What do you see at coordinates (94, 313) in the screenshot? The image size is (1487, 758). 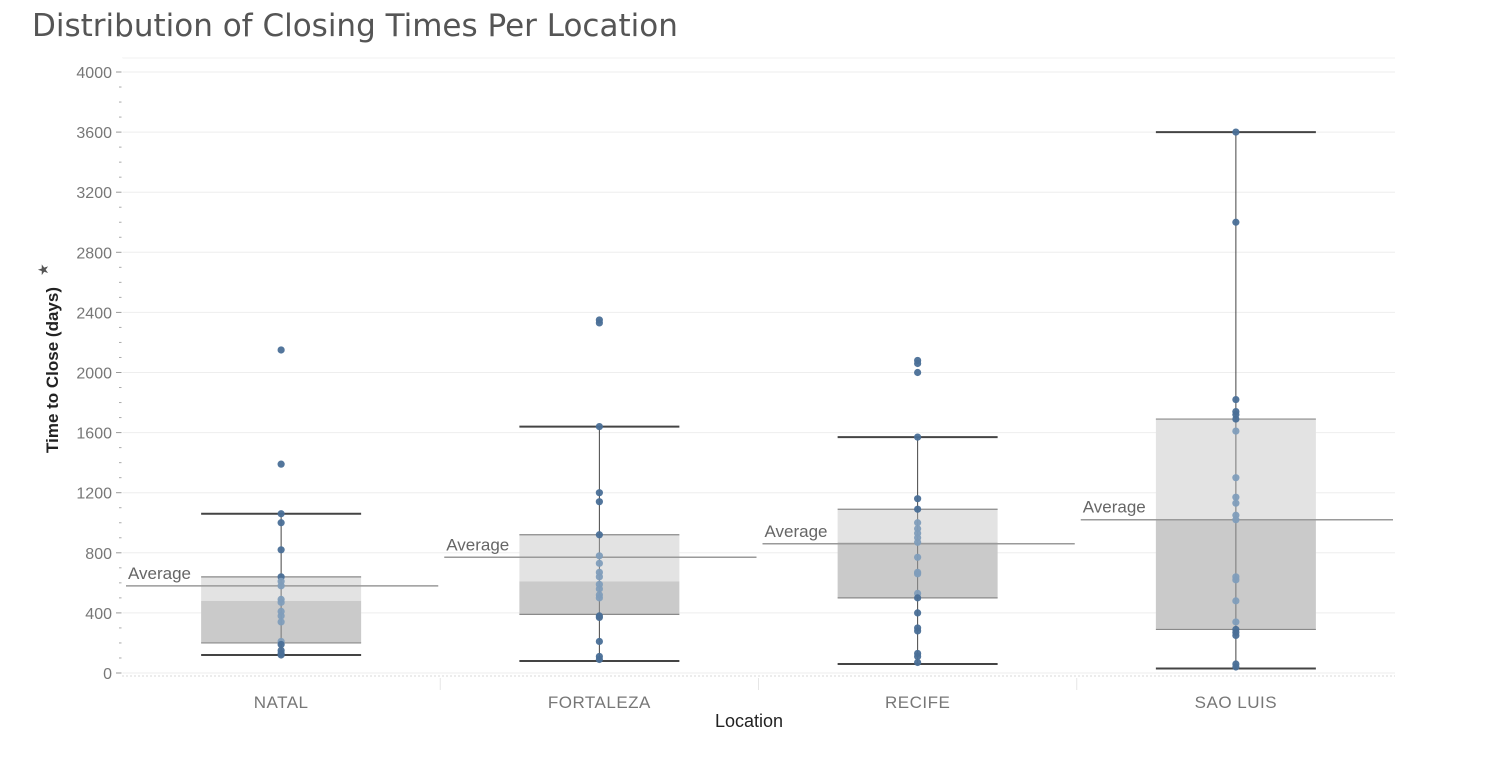 I see `y-tick-label: 2400` at bounding box center [94, 313].